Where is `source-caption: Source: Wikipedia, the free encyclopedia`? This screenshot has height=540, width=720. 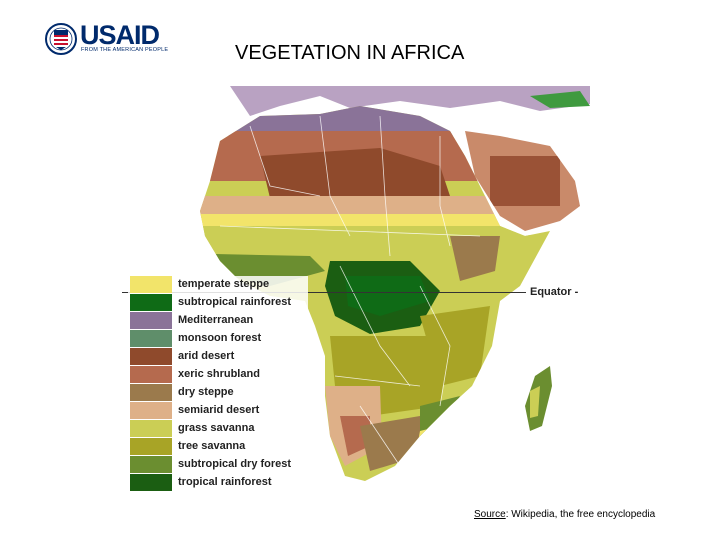
source-caption: Source: Wikipedia, the free encyclopedia is located at coordinates (564, 514).